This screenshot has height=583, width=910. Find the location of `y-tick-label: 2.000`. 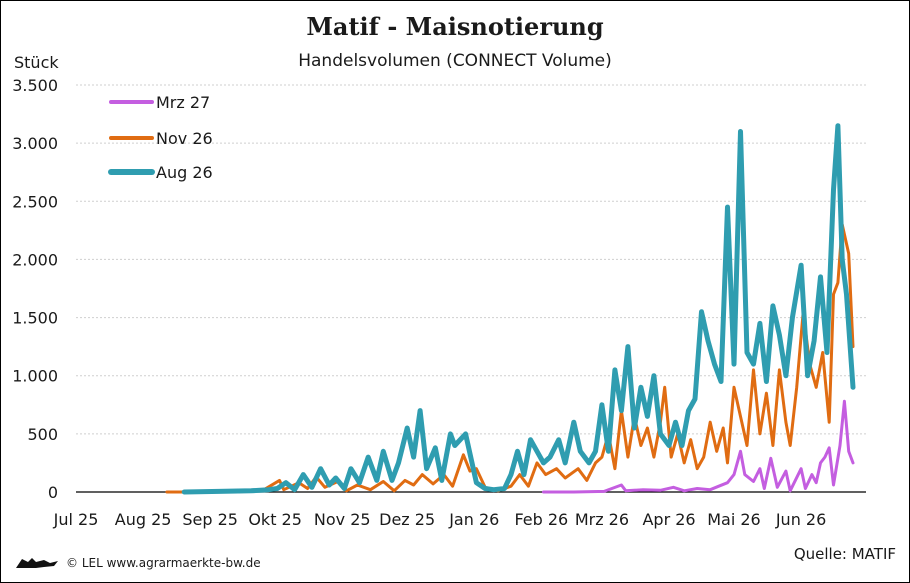

y-tick-label: 2.000 is located at coordinates (35, 259).